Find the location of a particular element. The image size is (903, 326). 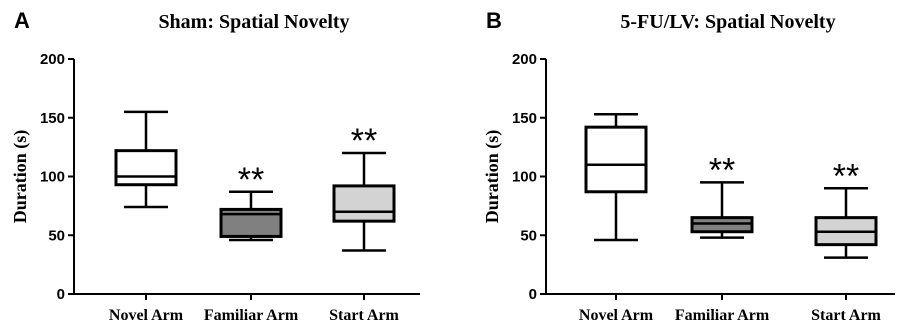

panel-label: B is located at coordinates (494, 20).